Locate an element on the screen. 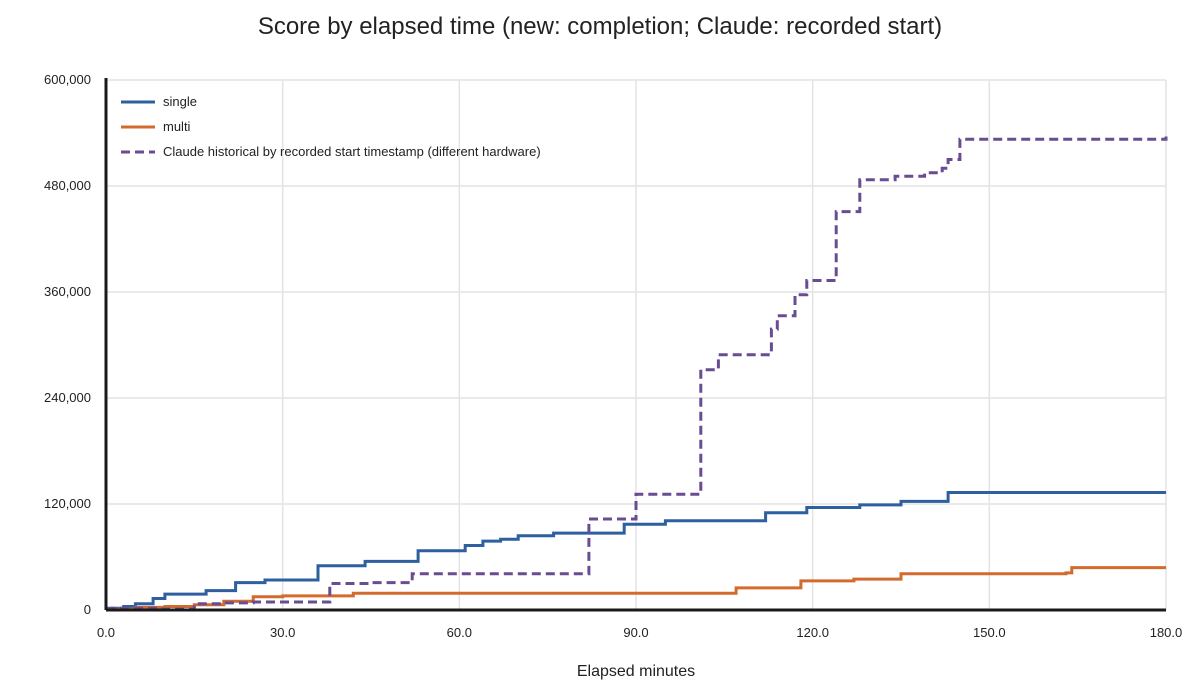 This screenshot has height=700, width=1200. x-tick-label: 90.0 is located at coordinates (635, 632).